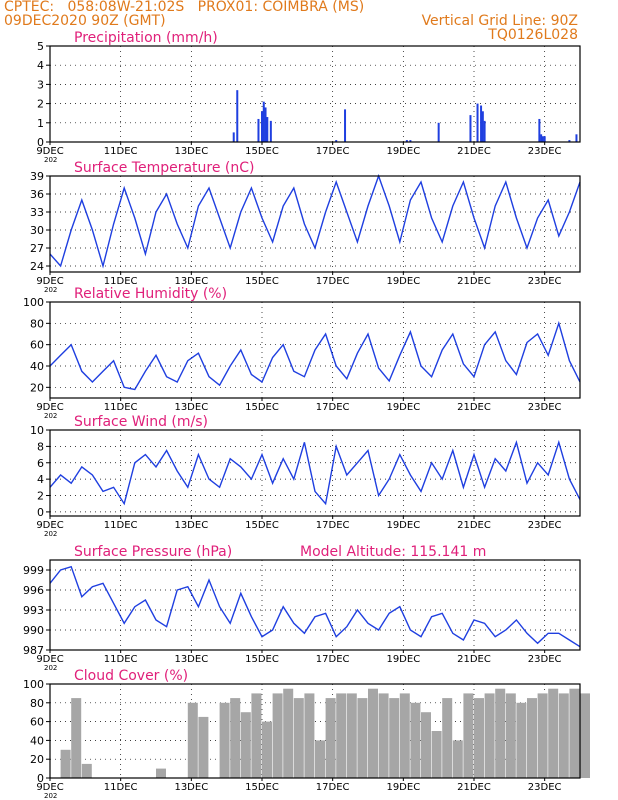 The width and height of the screenshot is (618, 800). I want to click on wind-series-line, so click(315, 472).